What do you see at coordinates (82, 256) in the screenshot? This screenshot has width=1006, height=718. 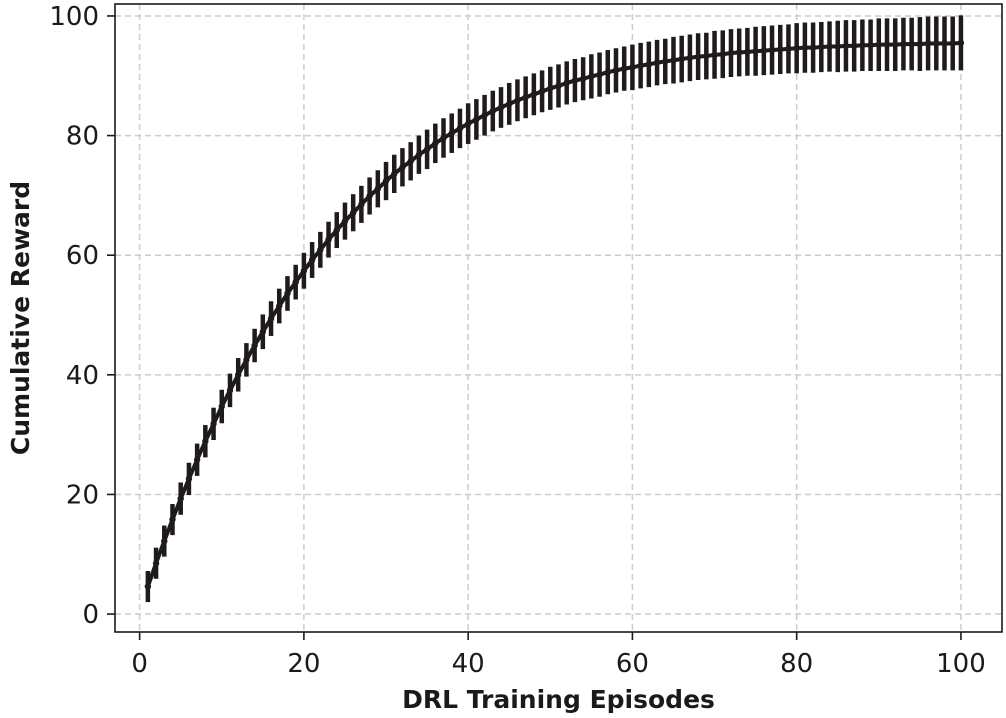 I see `y-tick-label: 60` at bounding box center [82, 256].